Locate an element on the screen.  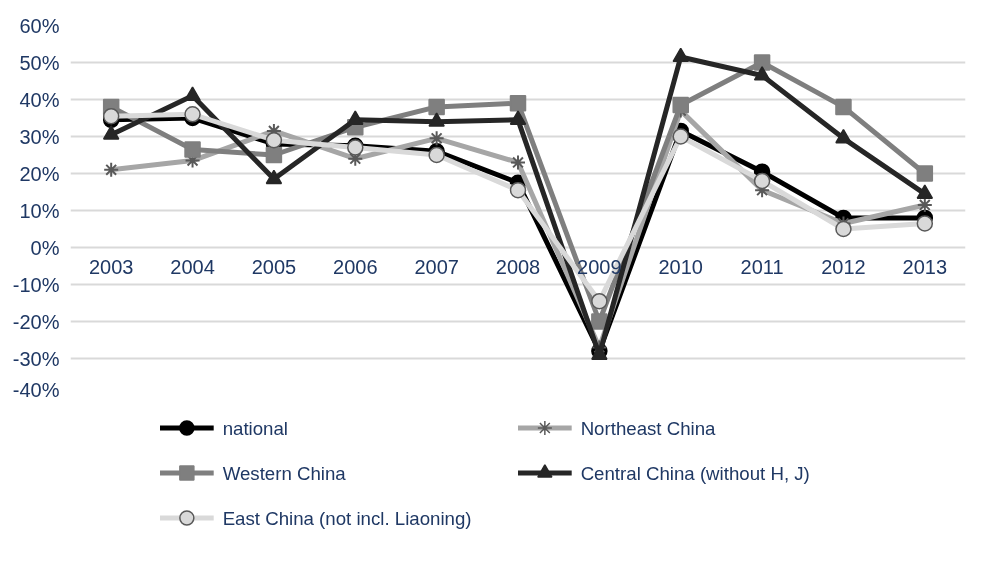
y-tick-label: 60% is located at coordinates (39, 25).